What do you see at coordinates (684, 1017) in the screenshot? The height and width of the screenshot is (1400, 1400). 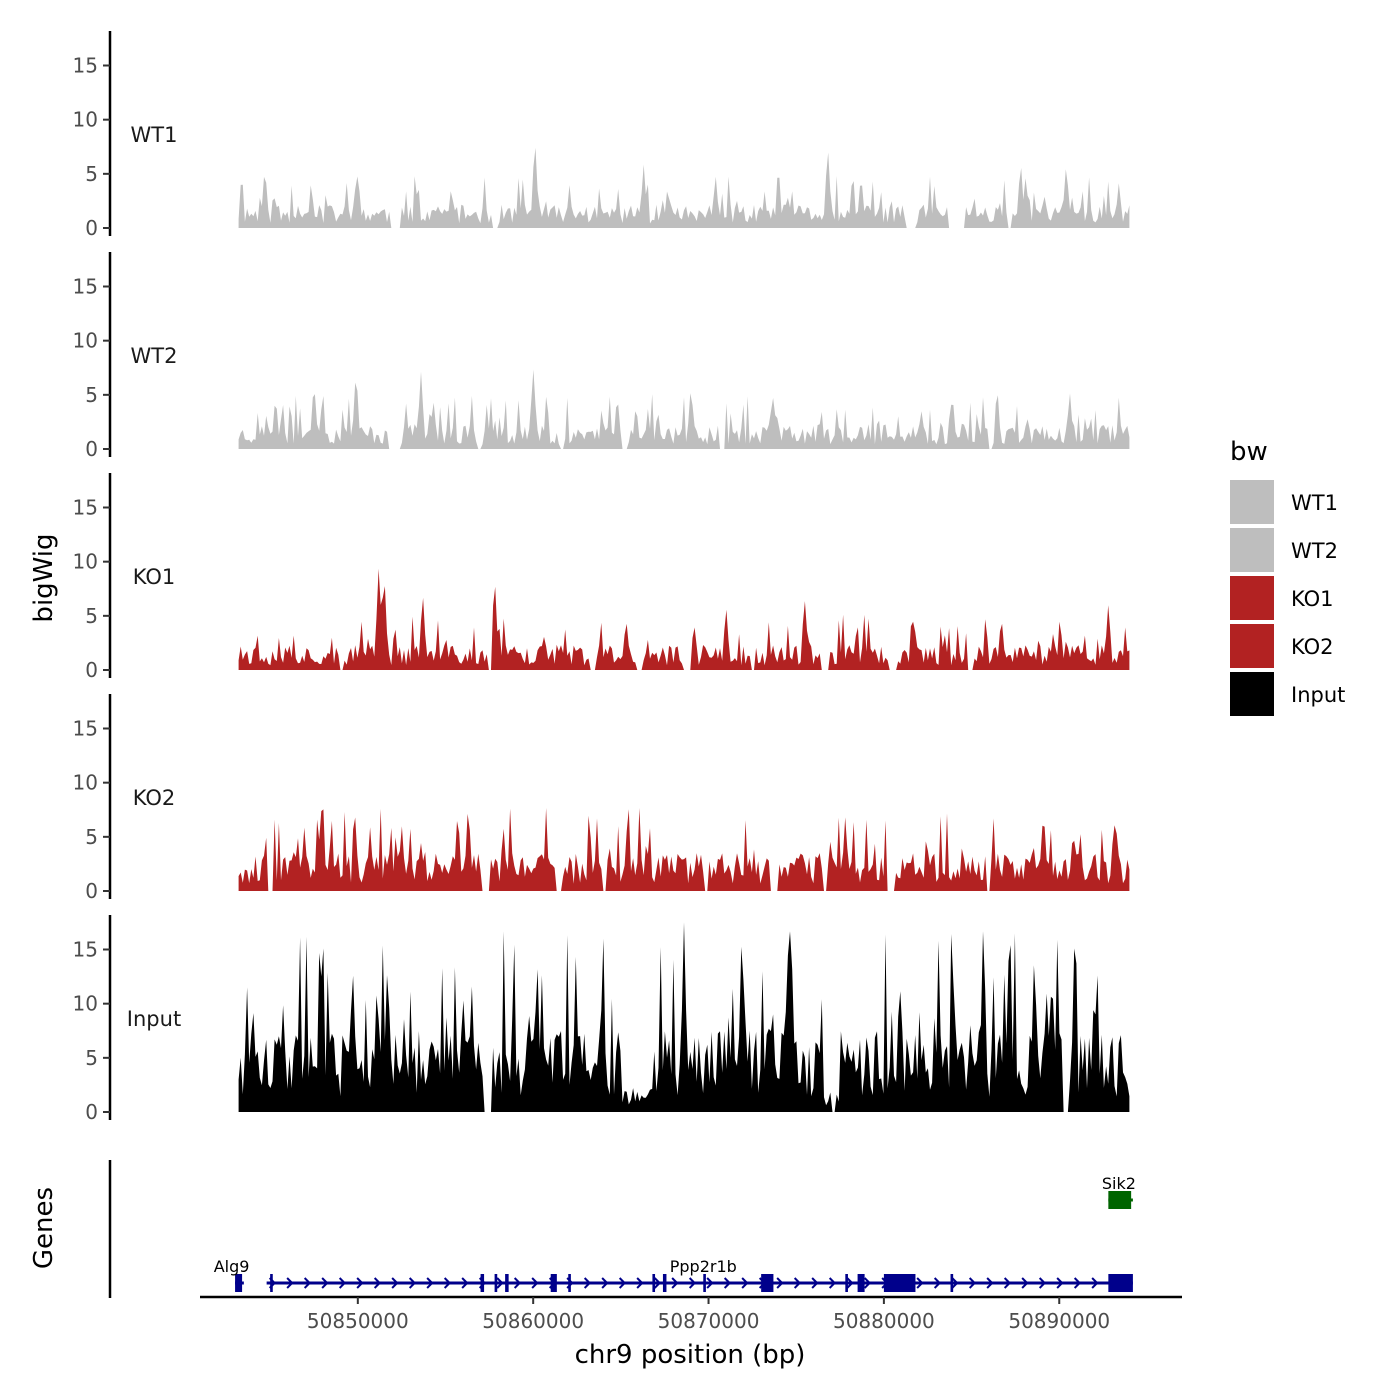 I see `signal-area-input` at bounding box center [684, 1017].